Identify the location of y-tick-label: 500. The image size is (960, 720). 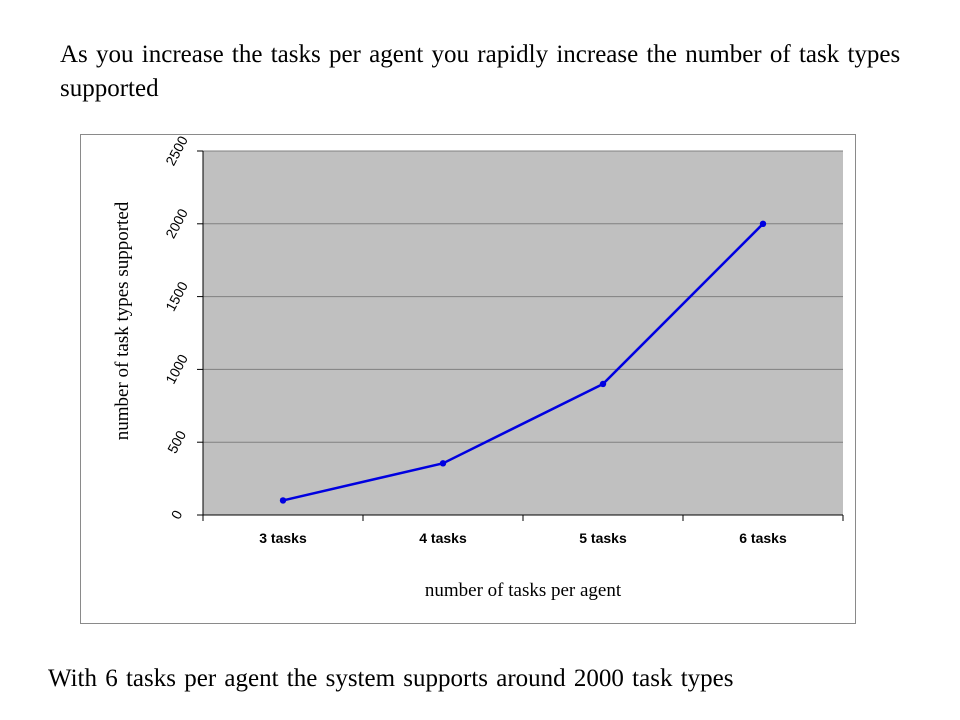
(176, 442).